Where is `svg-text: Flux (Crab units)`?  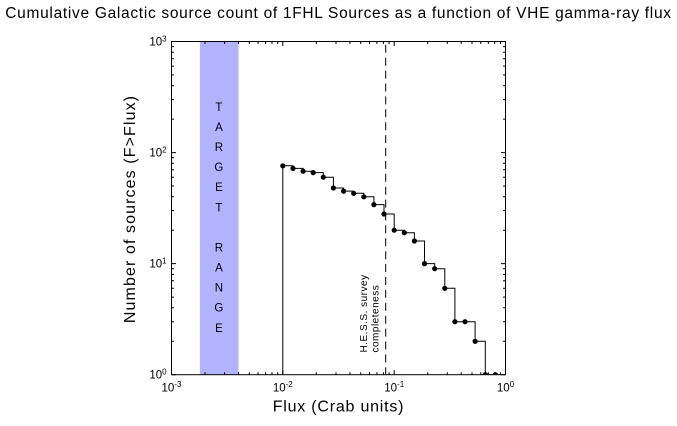 svg-text: Flux (Crab units) is located at coordinates (339, 406).